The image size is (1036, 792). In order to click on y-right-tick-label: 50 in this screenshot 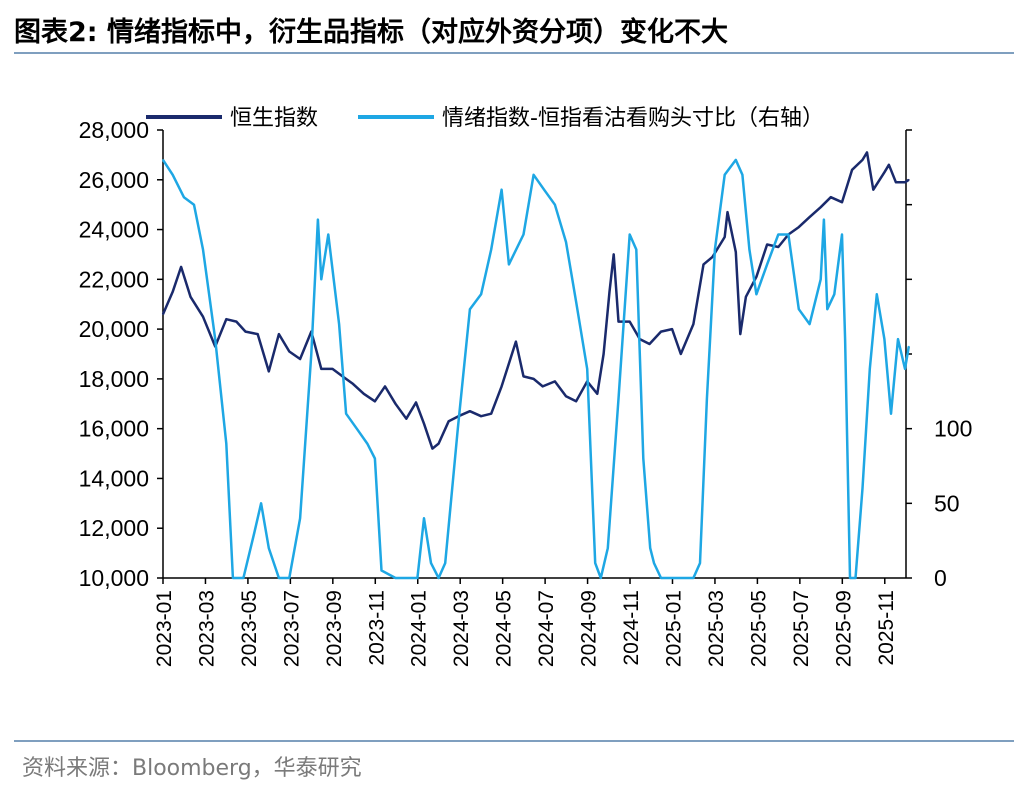, I will do `click(947, 503)`.